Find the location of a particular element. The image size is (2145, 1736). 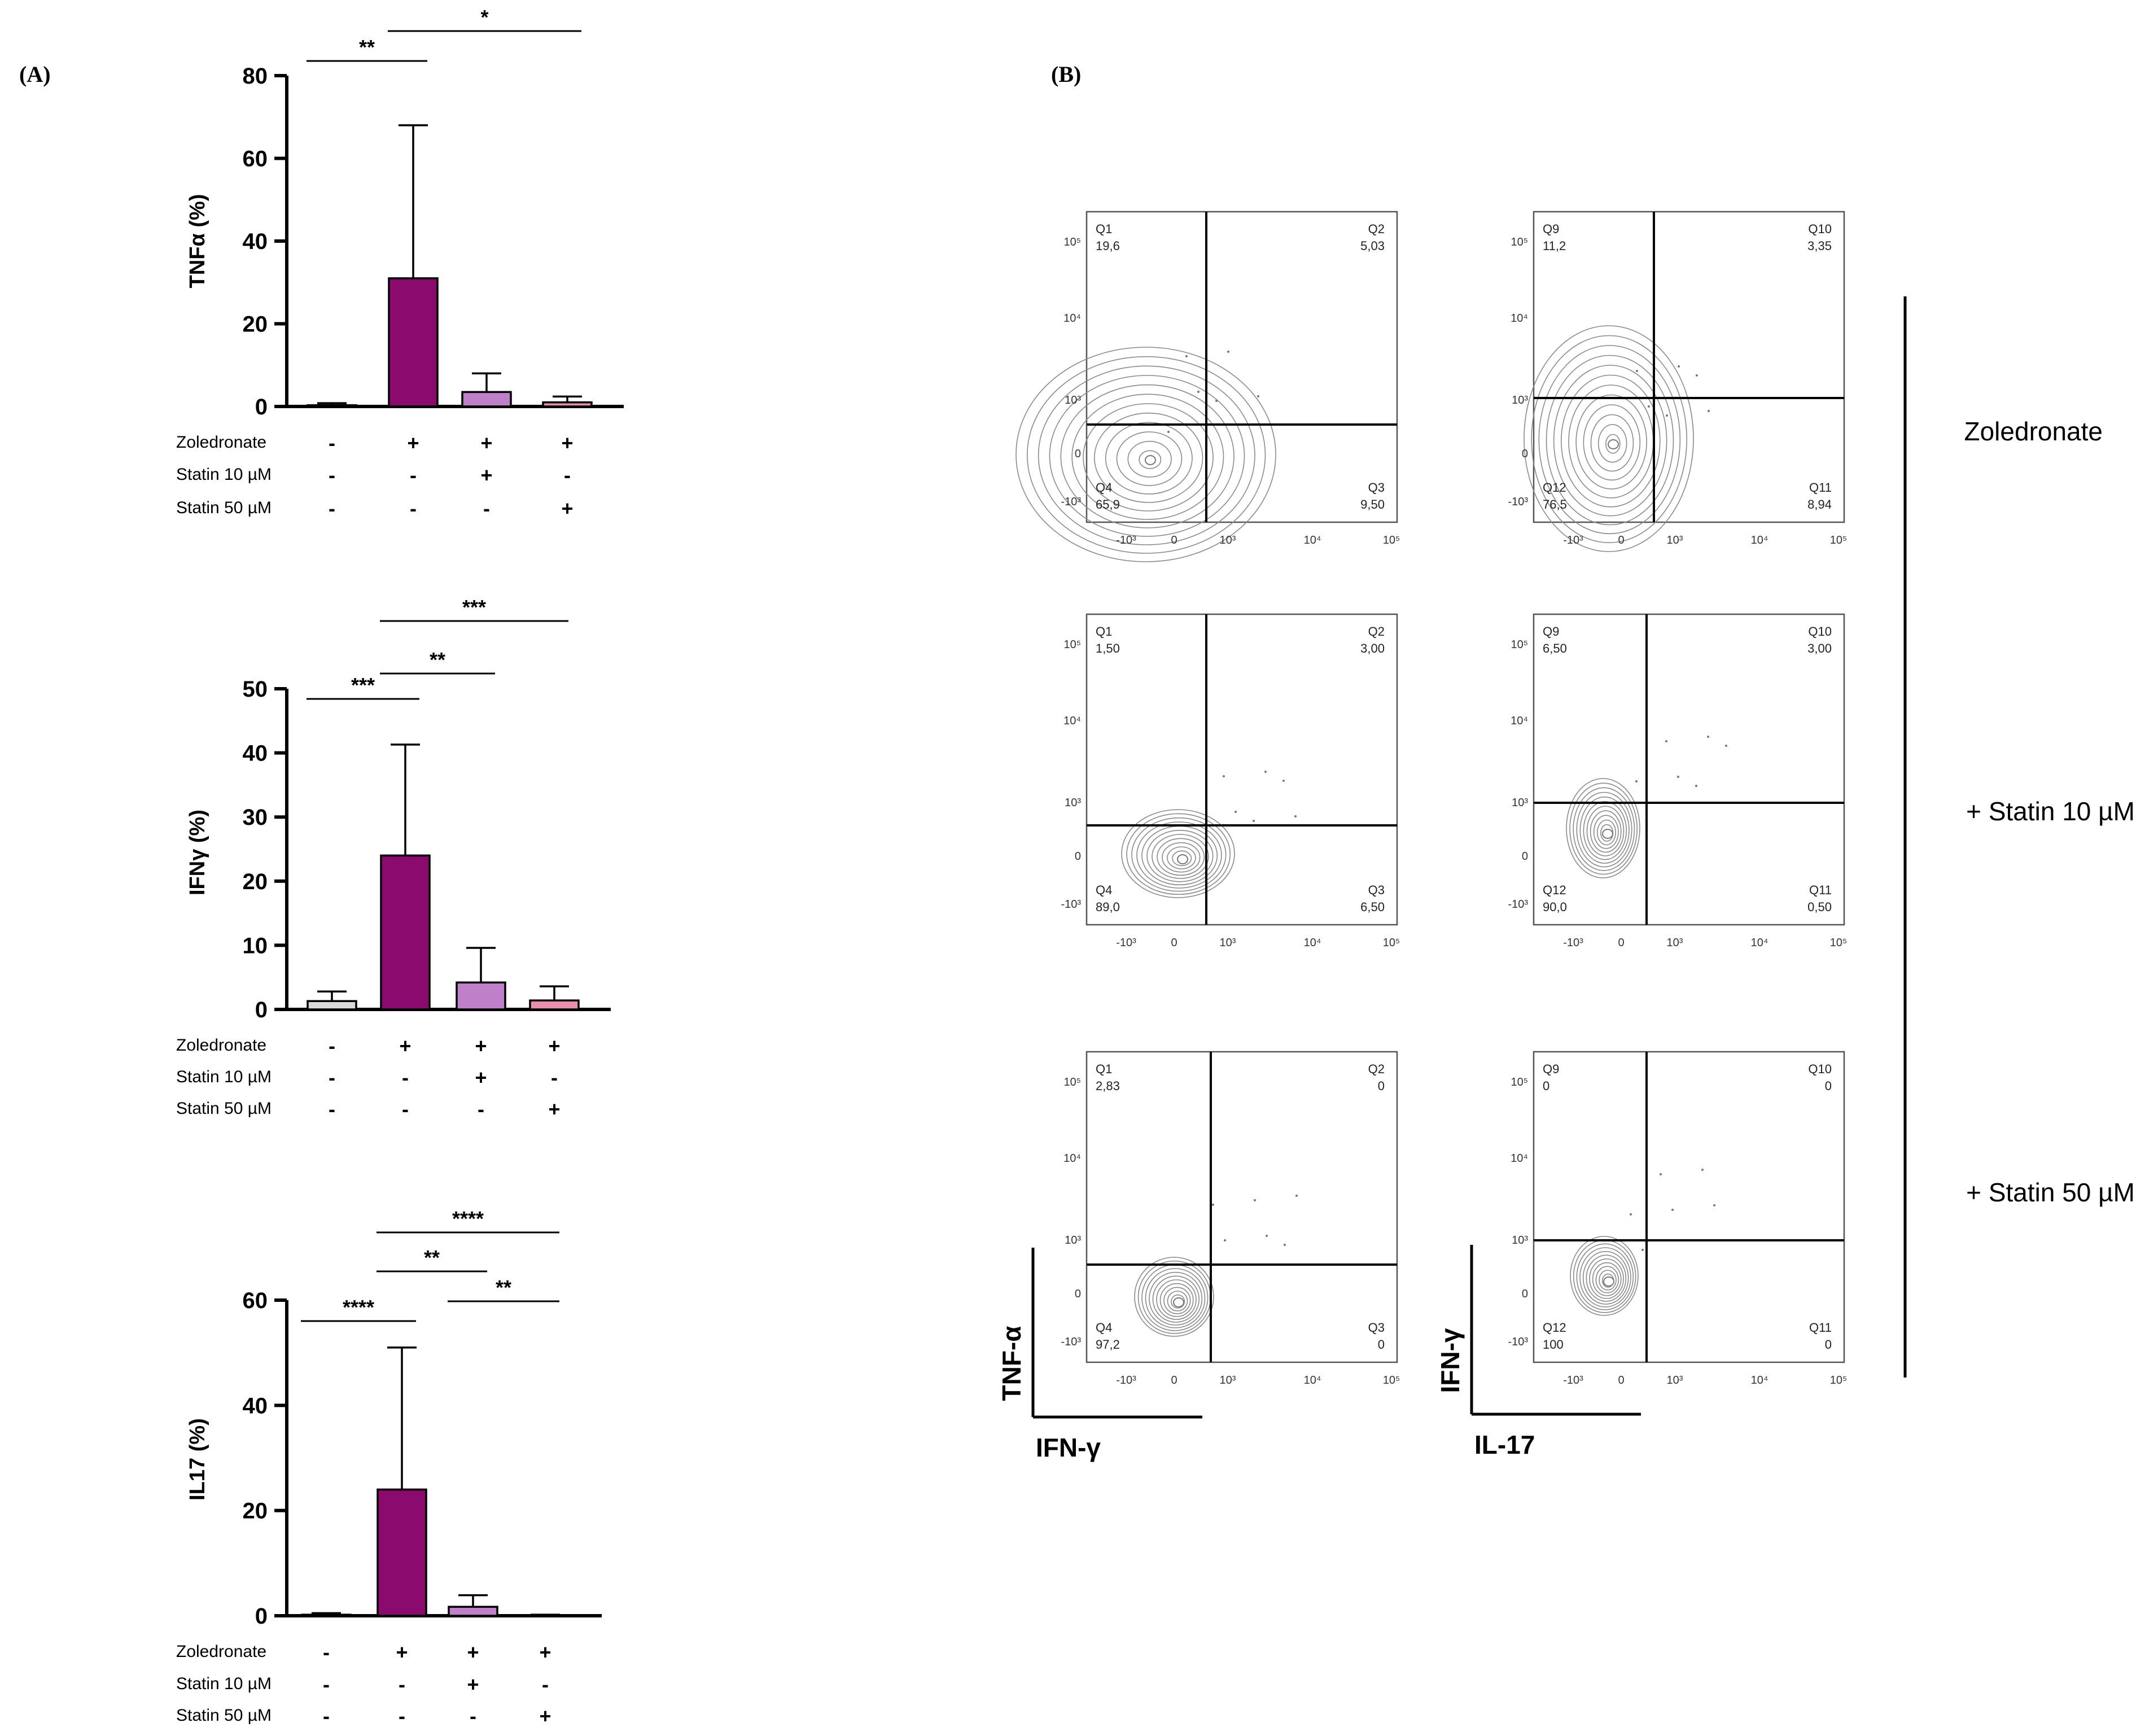

quadrant-value: 11,2 is located at coordinates (1554, 246).